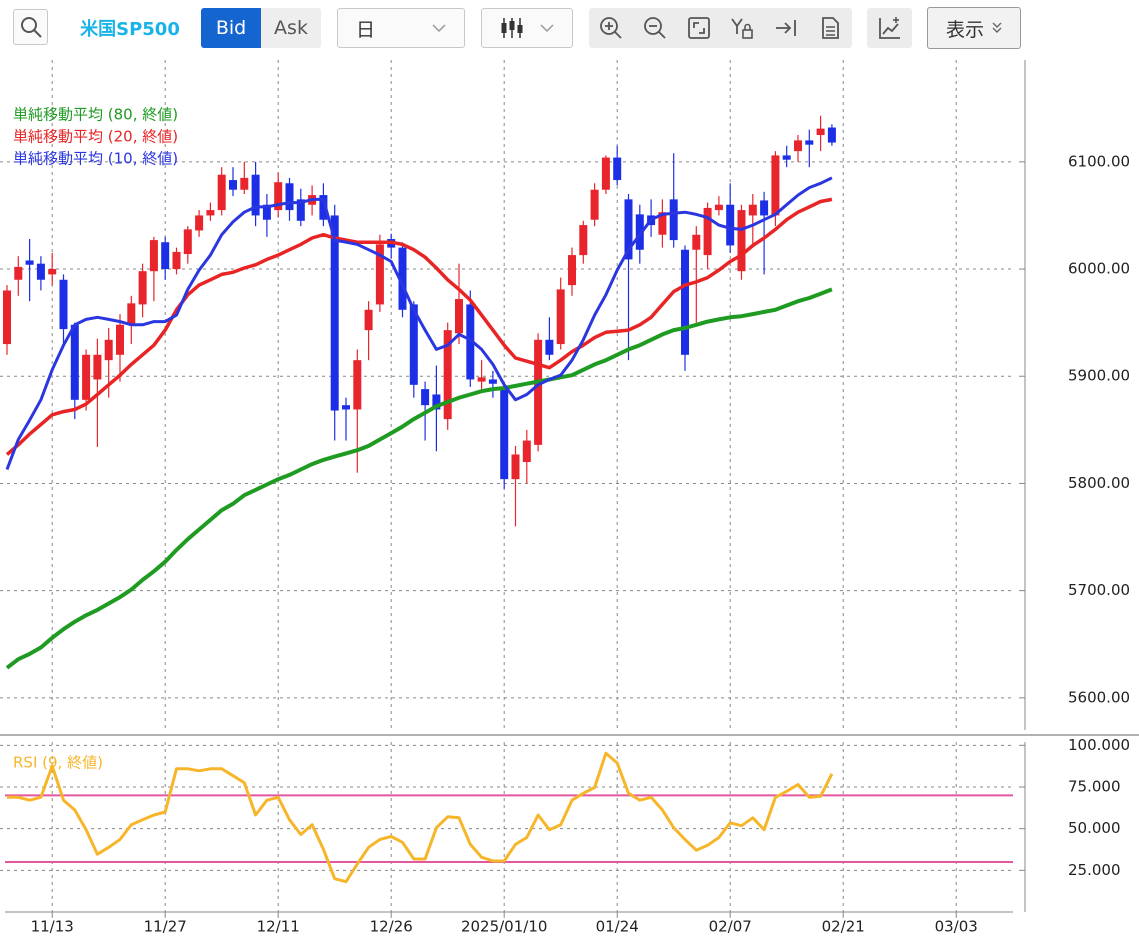 This screenshot has width=1139, height=936. What do you see at coordinates (527, 28) in the screenshot?
I see `chart-type-select` at bounding box center [527, 28].